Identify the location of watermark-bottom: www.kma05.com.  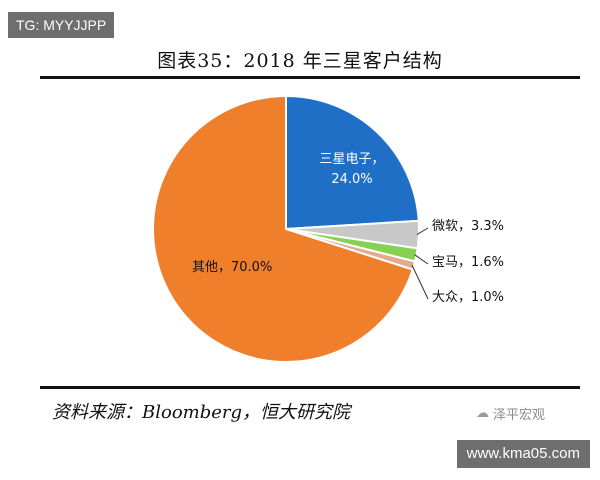
(523, 454).